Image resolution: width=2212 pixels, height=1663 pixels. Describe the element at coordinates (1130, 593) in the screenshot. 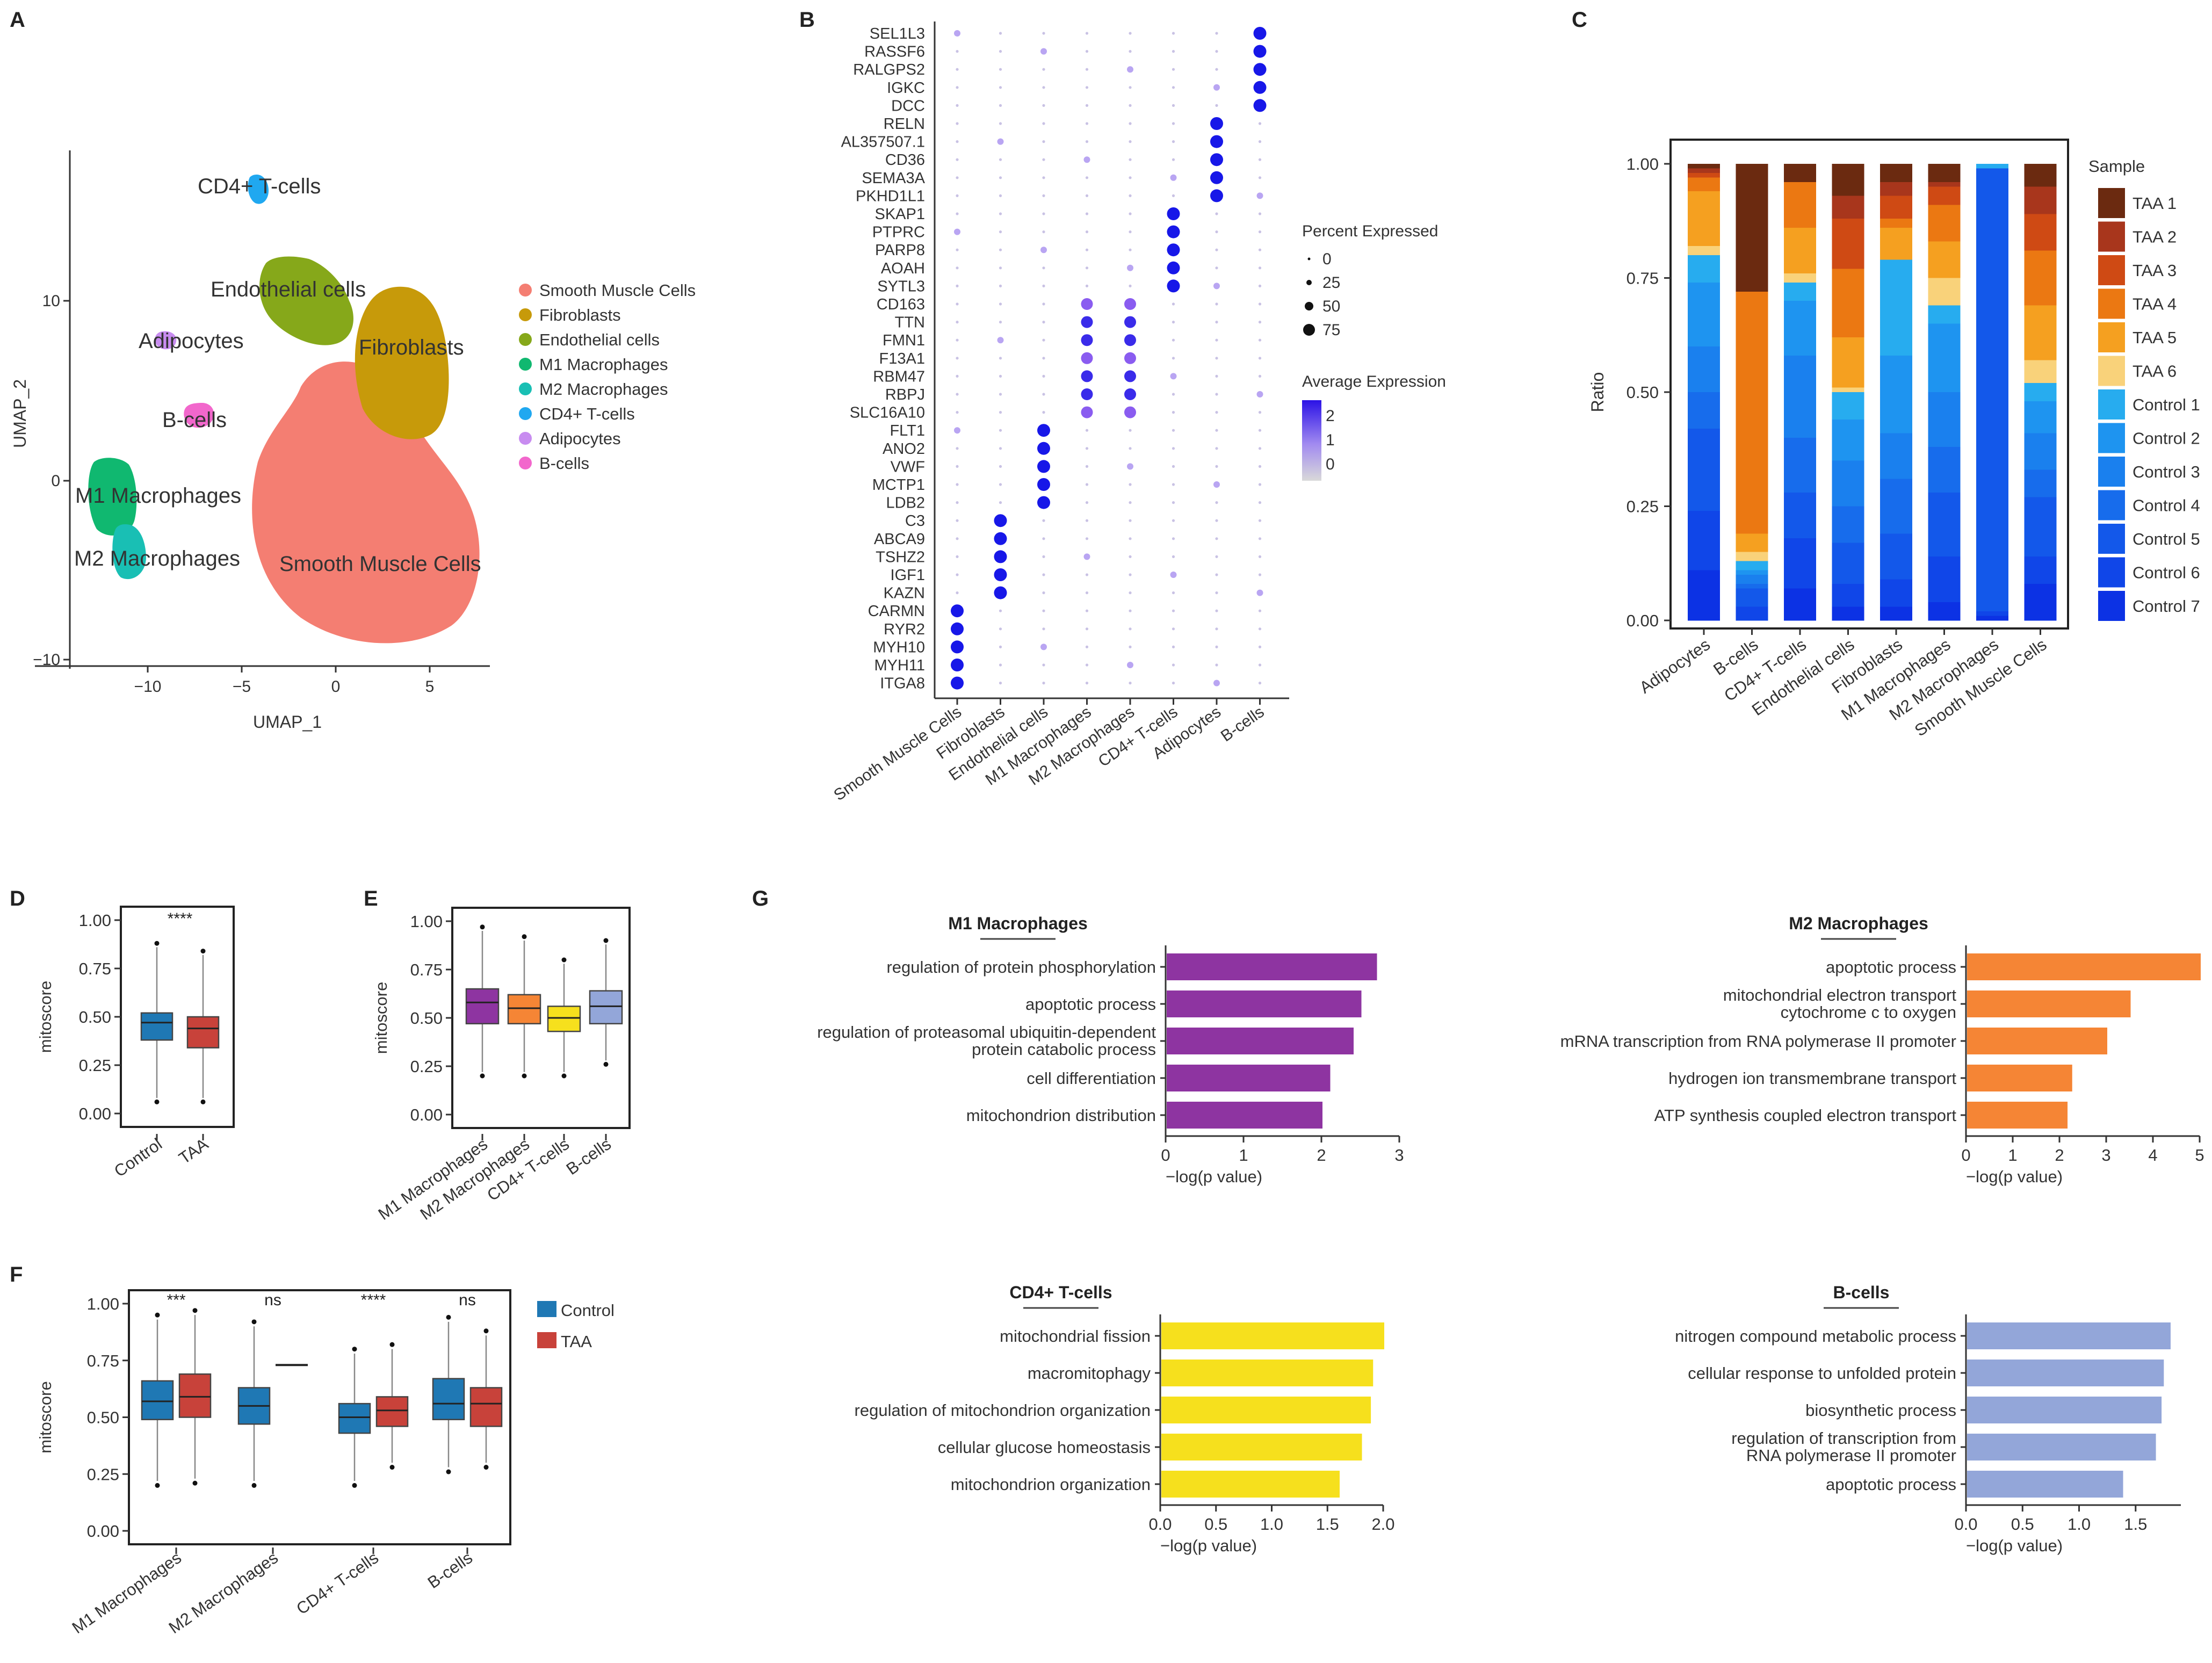

I see `dot-kazn-m2-macrophages` at that location.